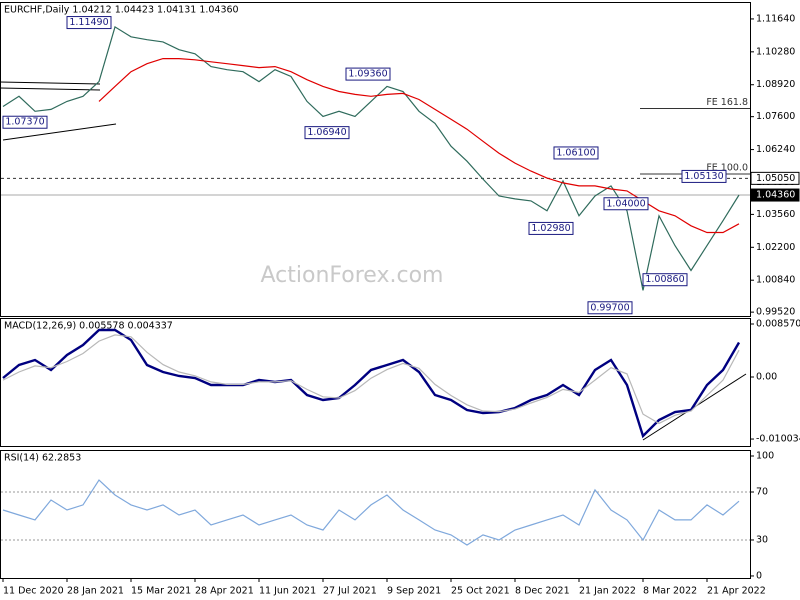 This screenshot has width=800, height=600. What do you see at coordinates (775, 116) in the screenshot?
I see `y-tick-label: 1.07600` at bounding box center [775, 116].